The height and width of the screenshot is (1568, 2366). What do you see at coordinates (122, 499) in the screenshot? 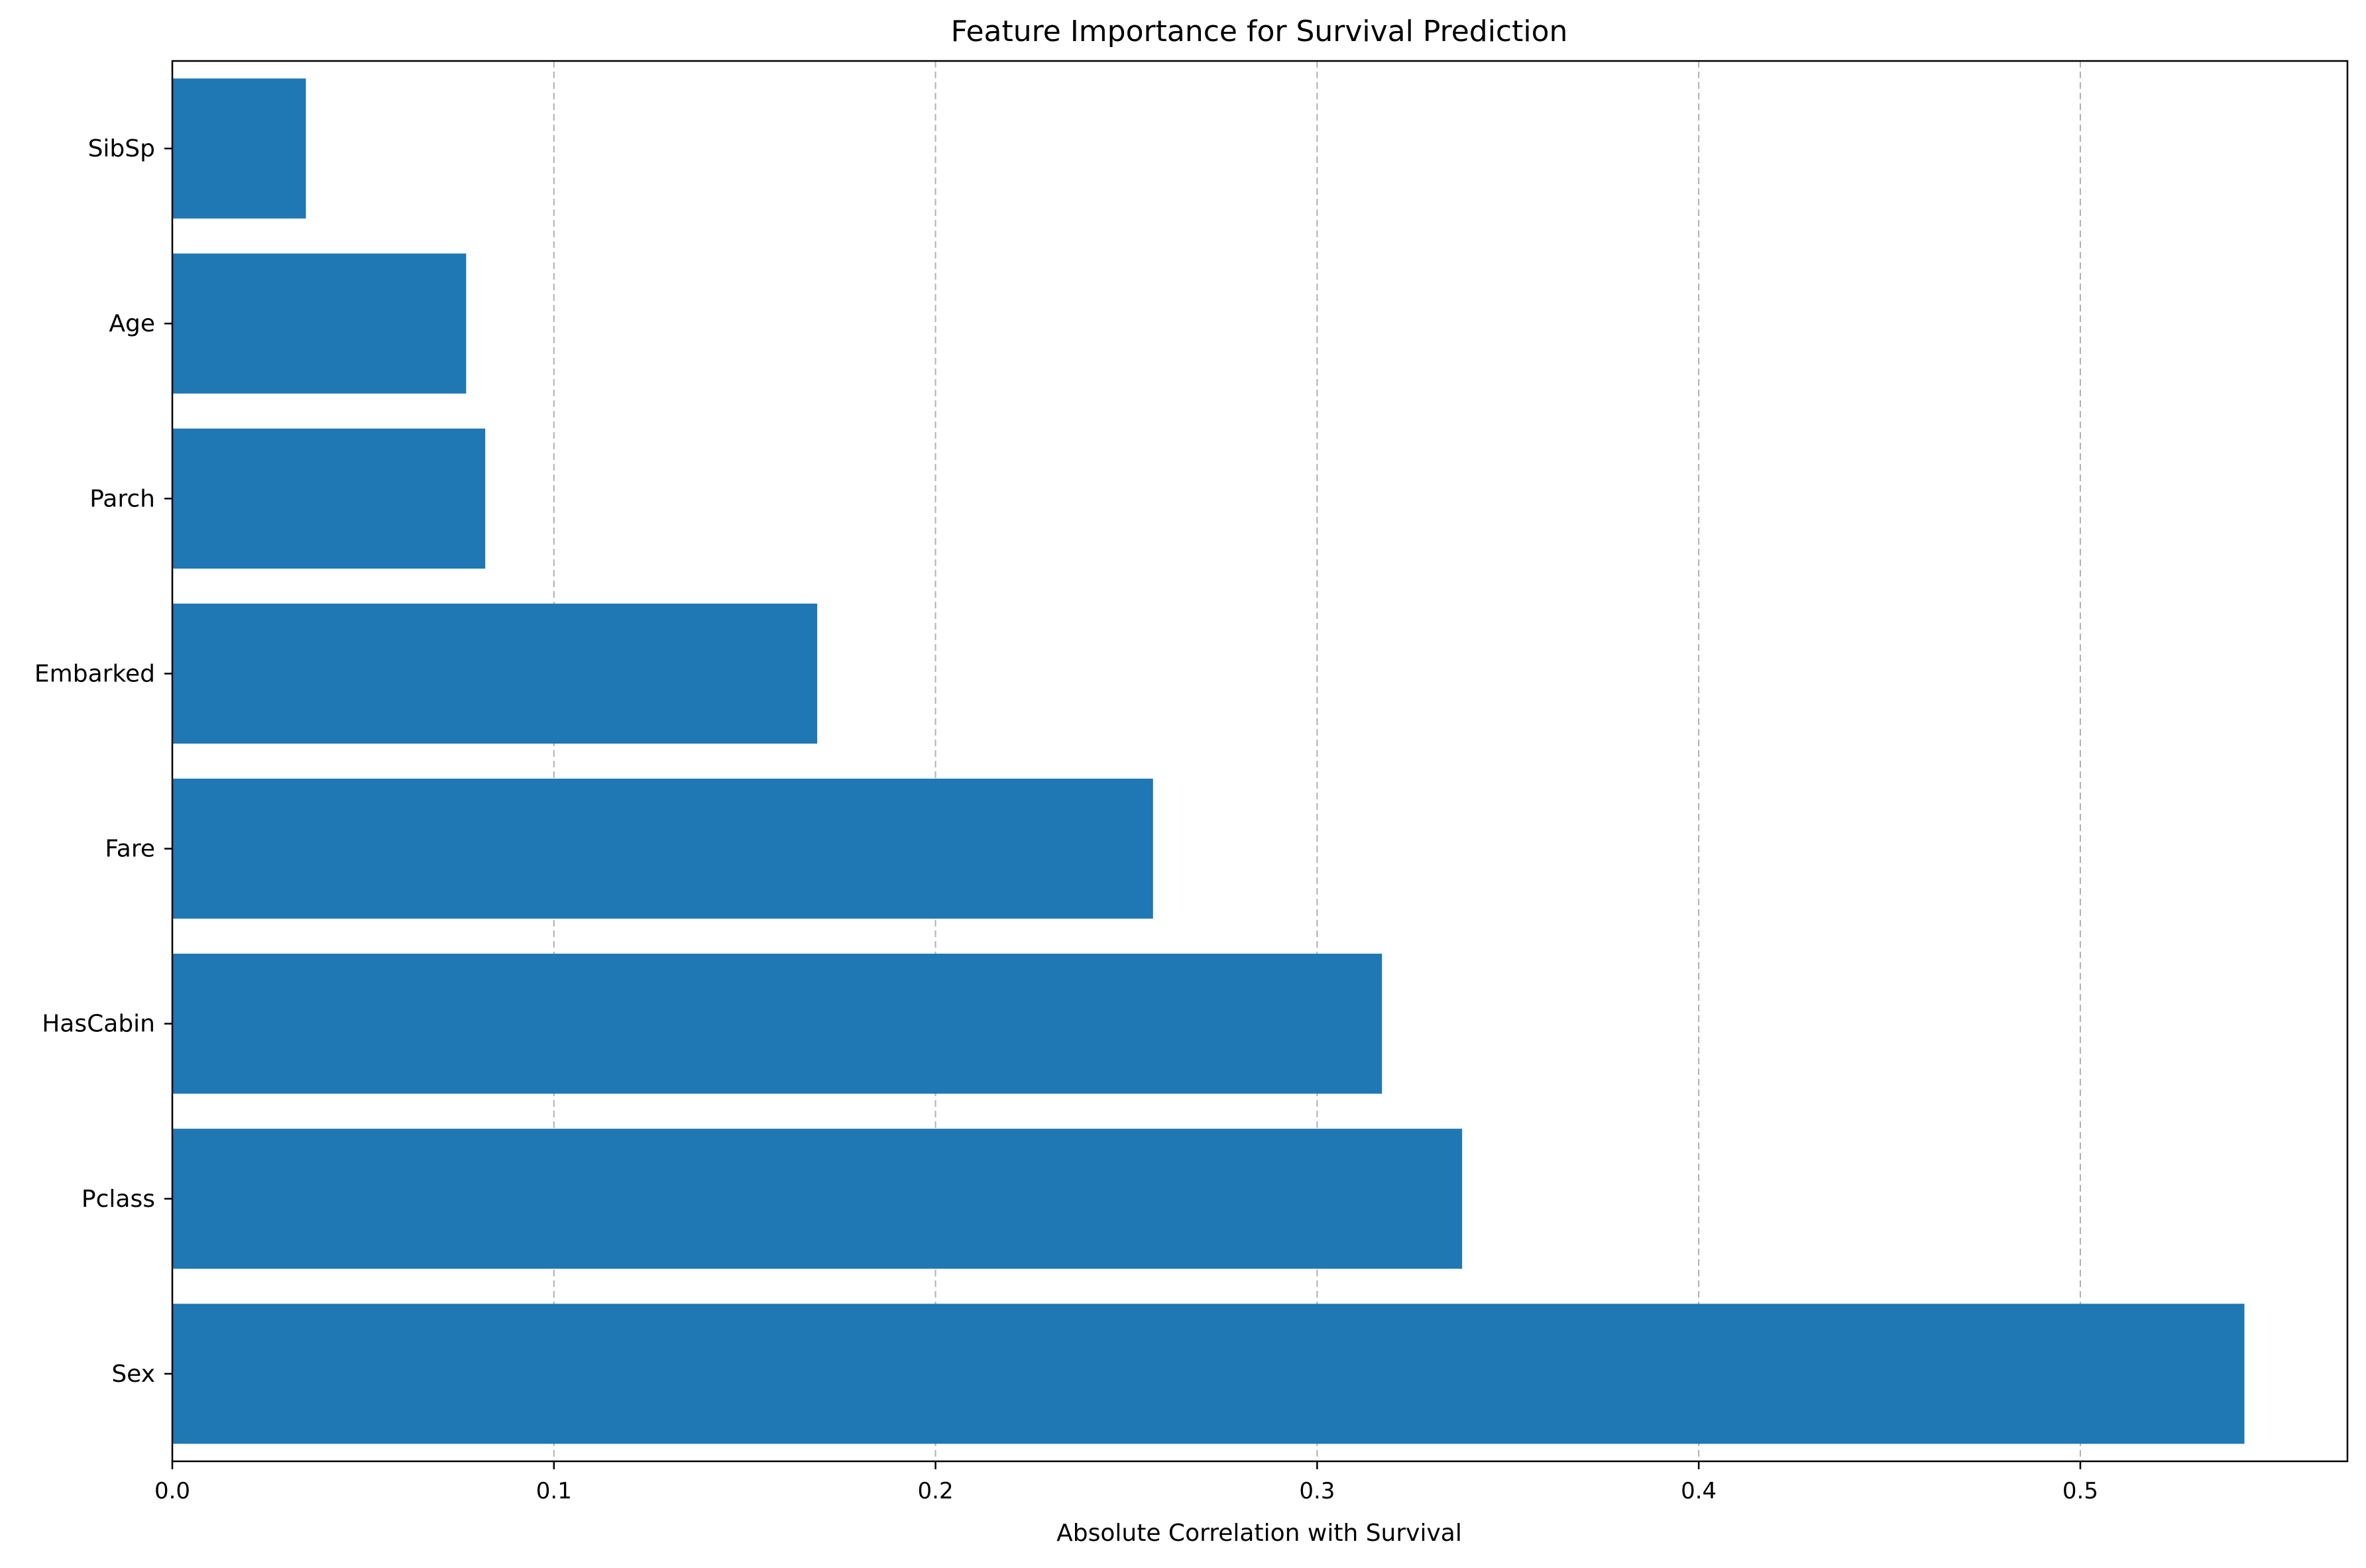
I see `y-tick-label-parch: Parch` at bounding box center [122, 499].